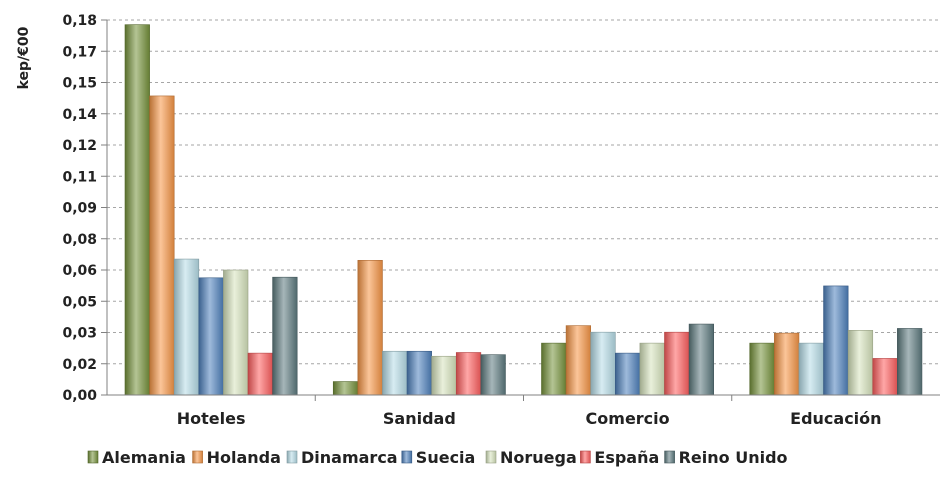 This screenshot has width=951, height=479. Describe the element at coordinates (79, 302) in the screenshot. I see `y-tick-label: 0,05` at that location.